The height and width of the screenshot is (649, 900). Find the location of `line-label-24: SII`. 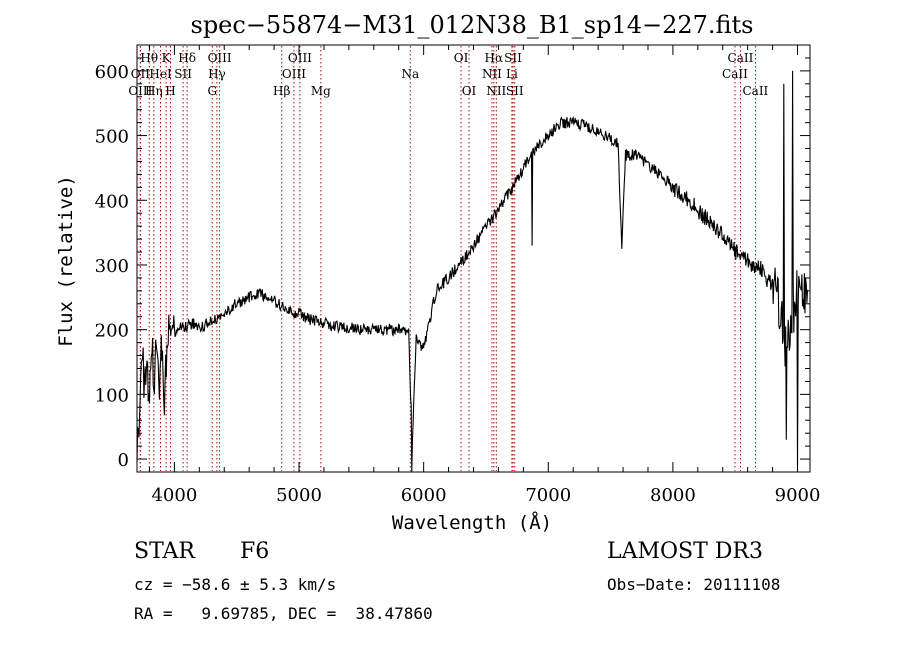

line-label-24: SII is located at coordinates (515, 91).